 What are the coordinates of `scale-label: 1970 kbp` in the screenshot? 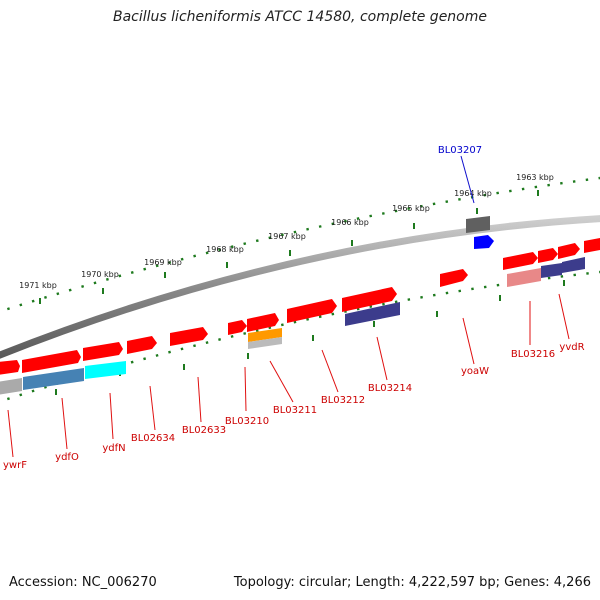 It's located at (100, 274).